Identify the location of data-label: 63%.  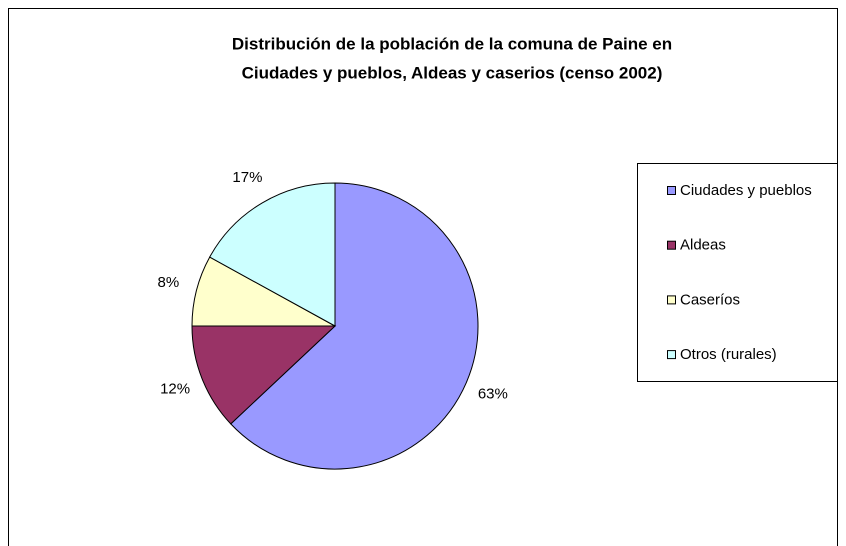
(493, 393).